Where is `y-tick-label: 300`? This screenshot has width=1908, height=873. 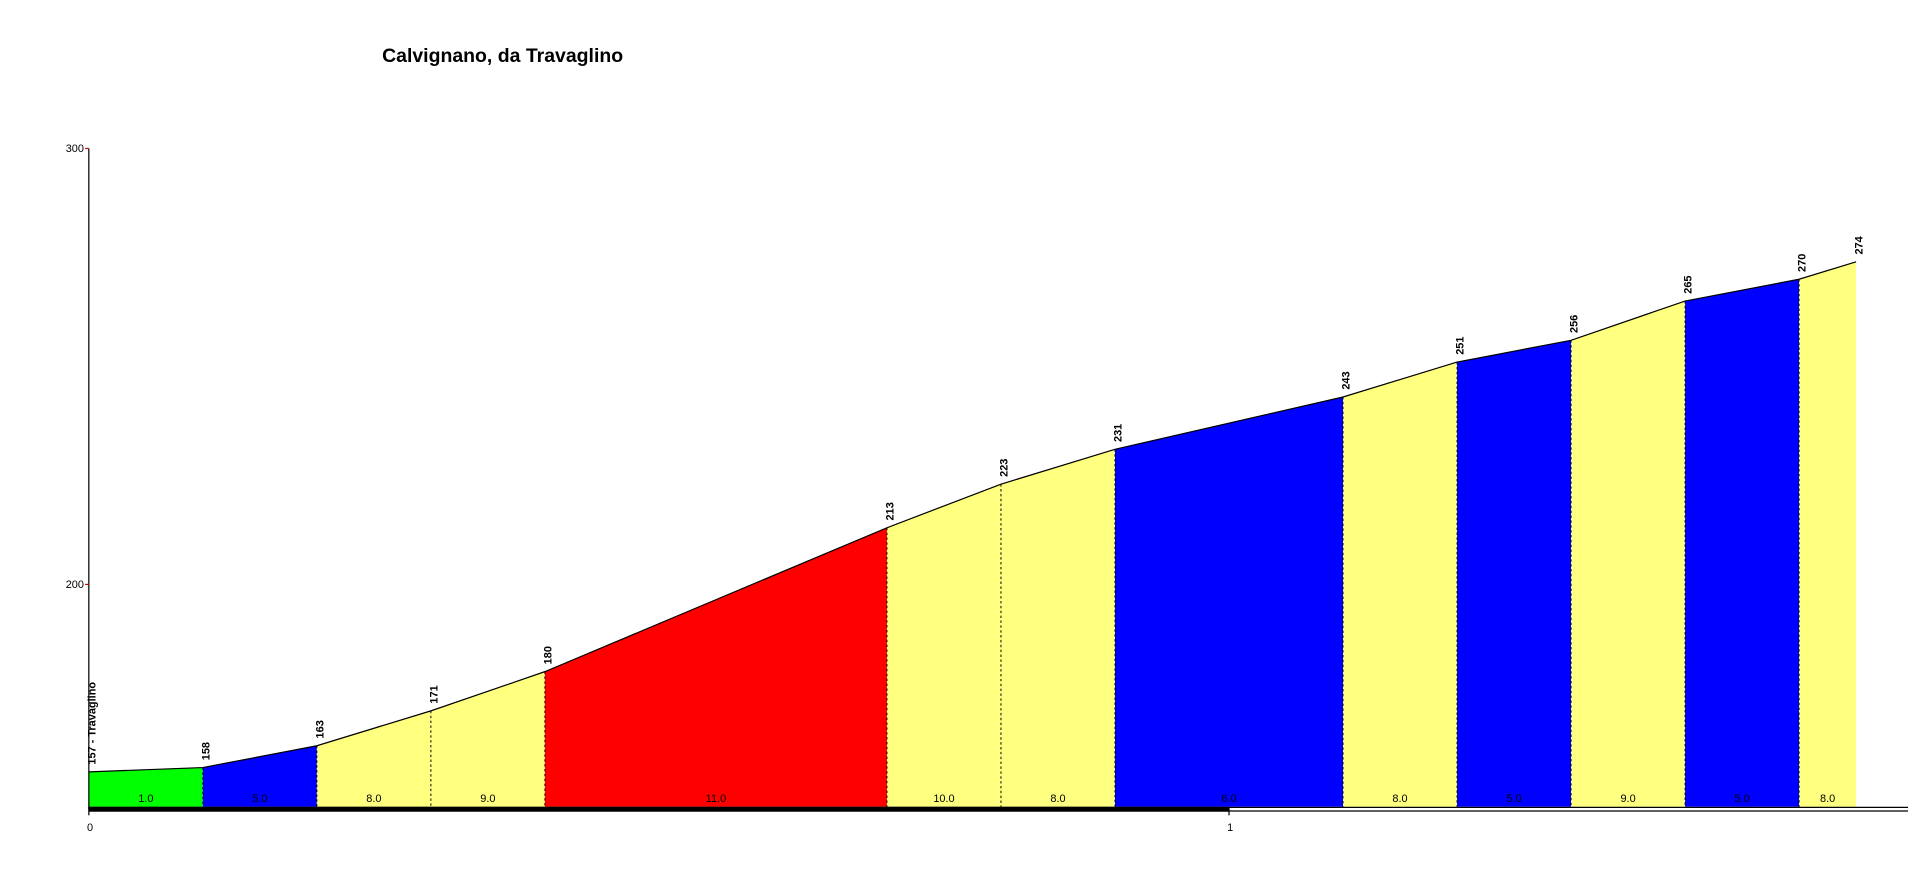 y-tick-label: 300 is located at coordinates (75, 149).